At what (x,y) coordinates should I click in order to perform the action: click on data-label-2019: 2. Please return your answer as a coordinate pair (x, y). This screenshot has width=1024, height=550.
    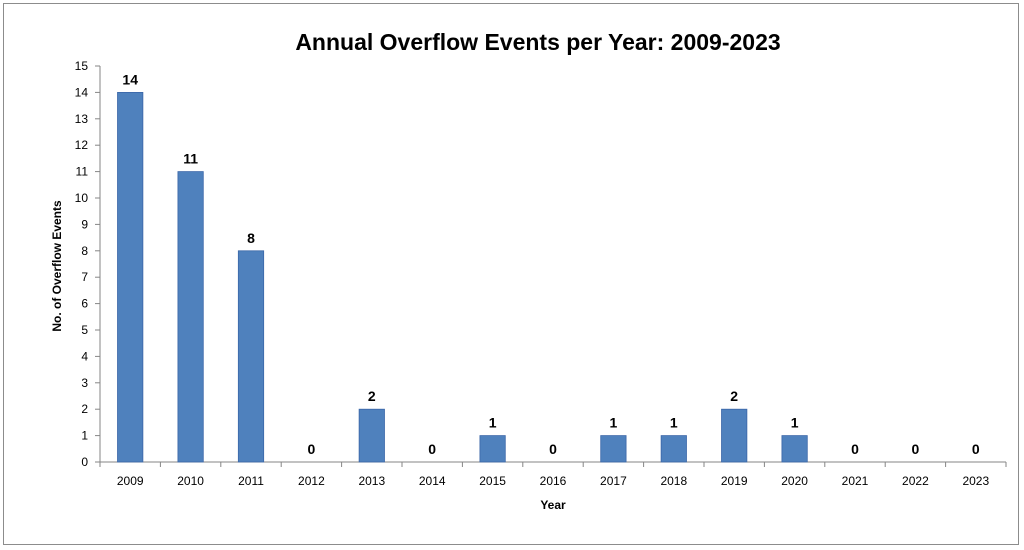
    Looking at the image, I should click on (734, 396).